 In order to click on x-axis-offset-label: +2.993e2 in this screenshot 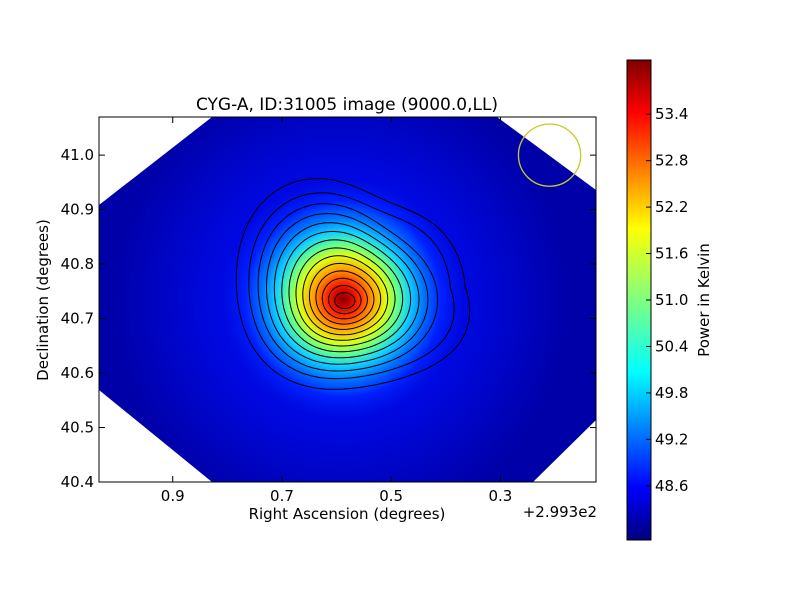, I will do `click(560, 512)`.